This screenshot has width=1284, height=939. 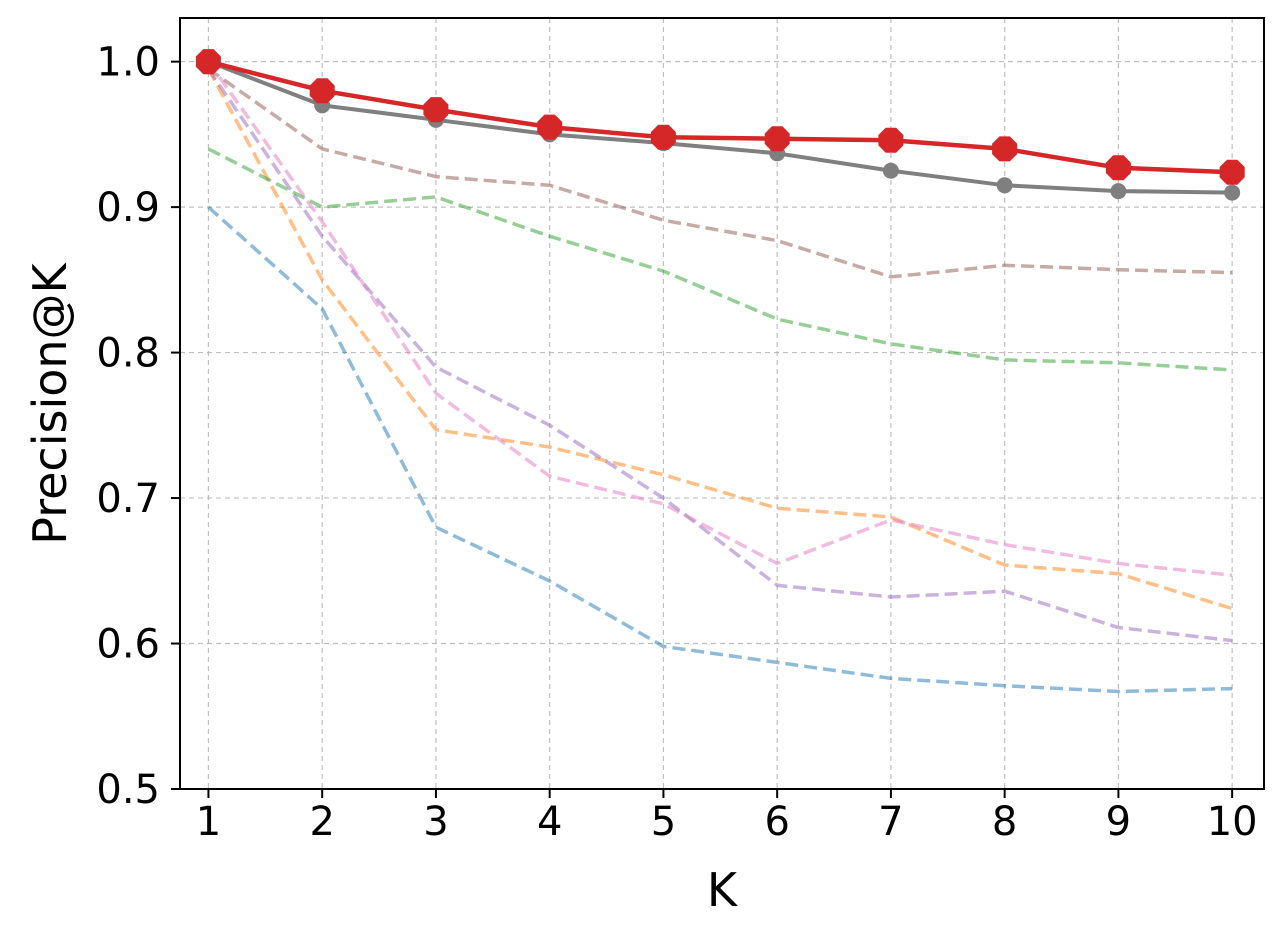 What do you see at coordinates (1232, 822) in the screenshot?
I see `x-tick-label: 10` at bounding box center [1232, 822].